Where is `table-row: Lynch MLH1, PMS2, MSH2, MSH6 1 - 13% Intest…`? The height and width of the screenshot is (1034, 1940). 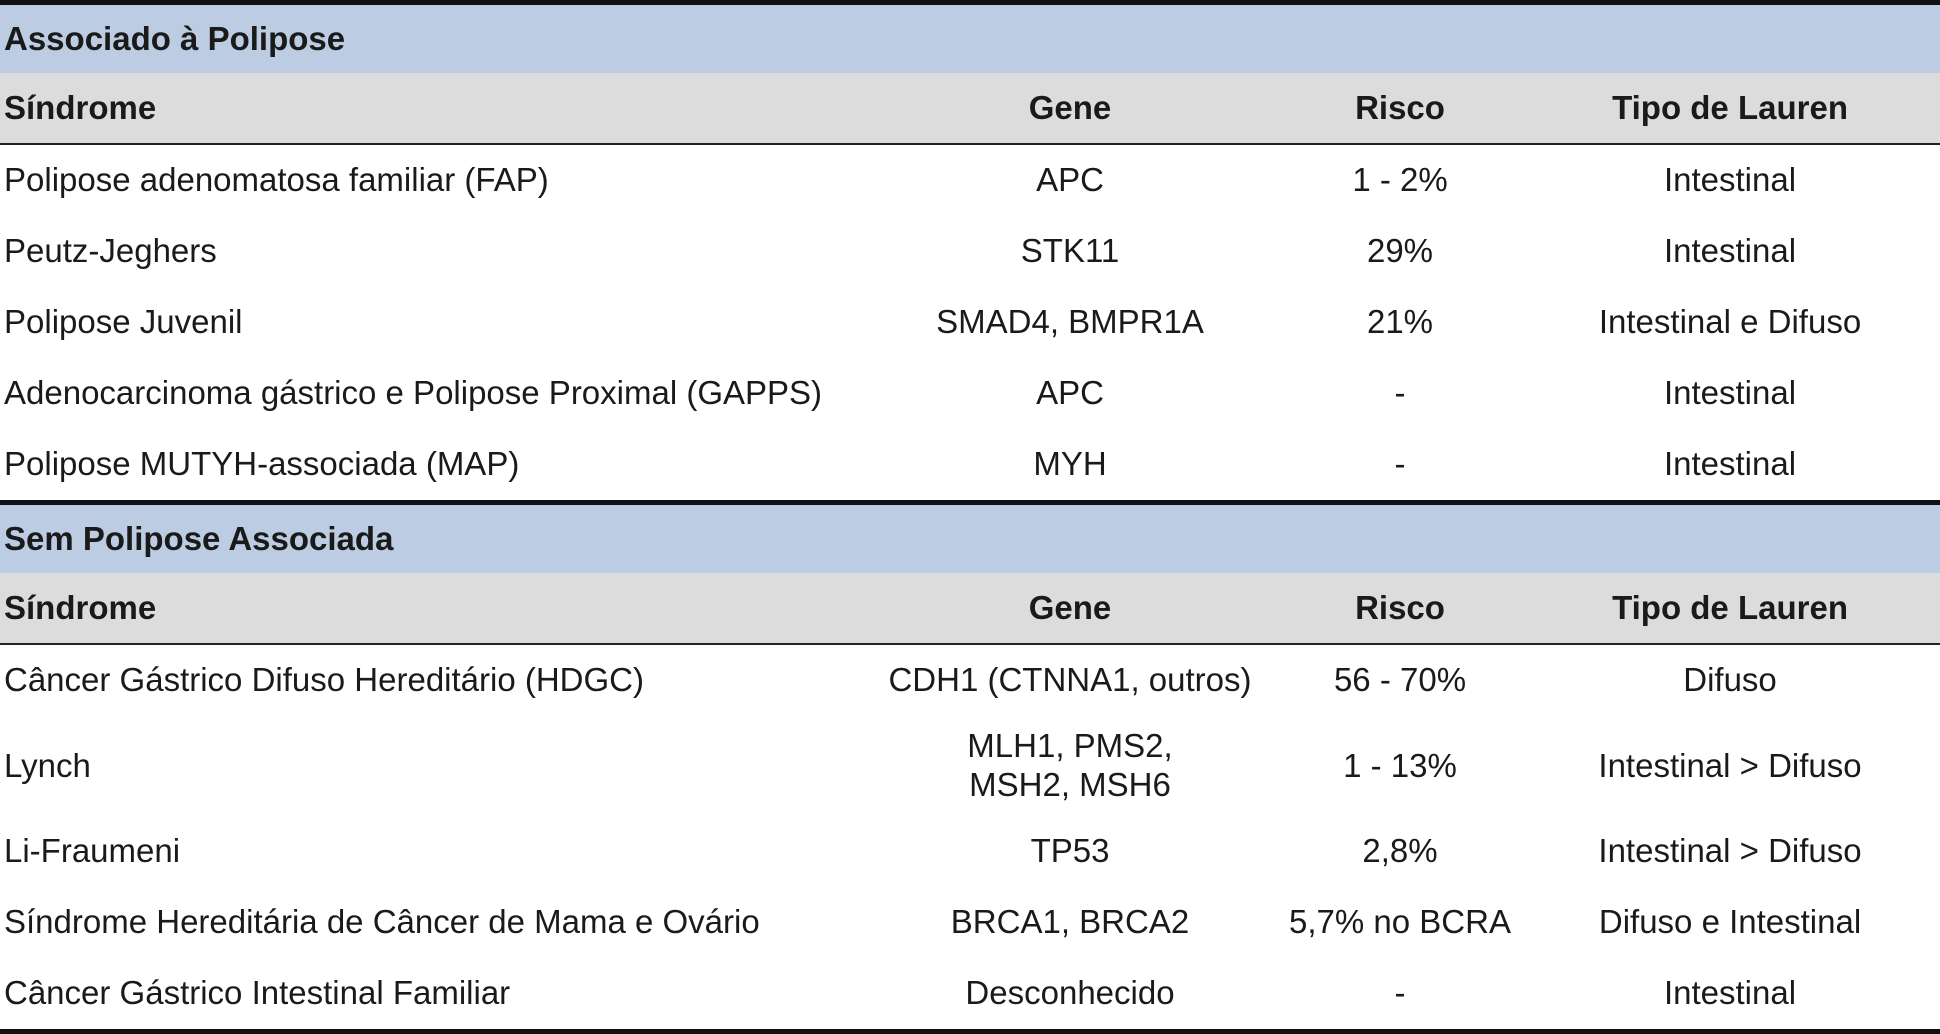 table-row: Lynch MLH1, PMS2, MSH2, MSH6 1 - 13% Intest… is located at coordinates (970, 766).